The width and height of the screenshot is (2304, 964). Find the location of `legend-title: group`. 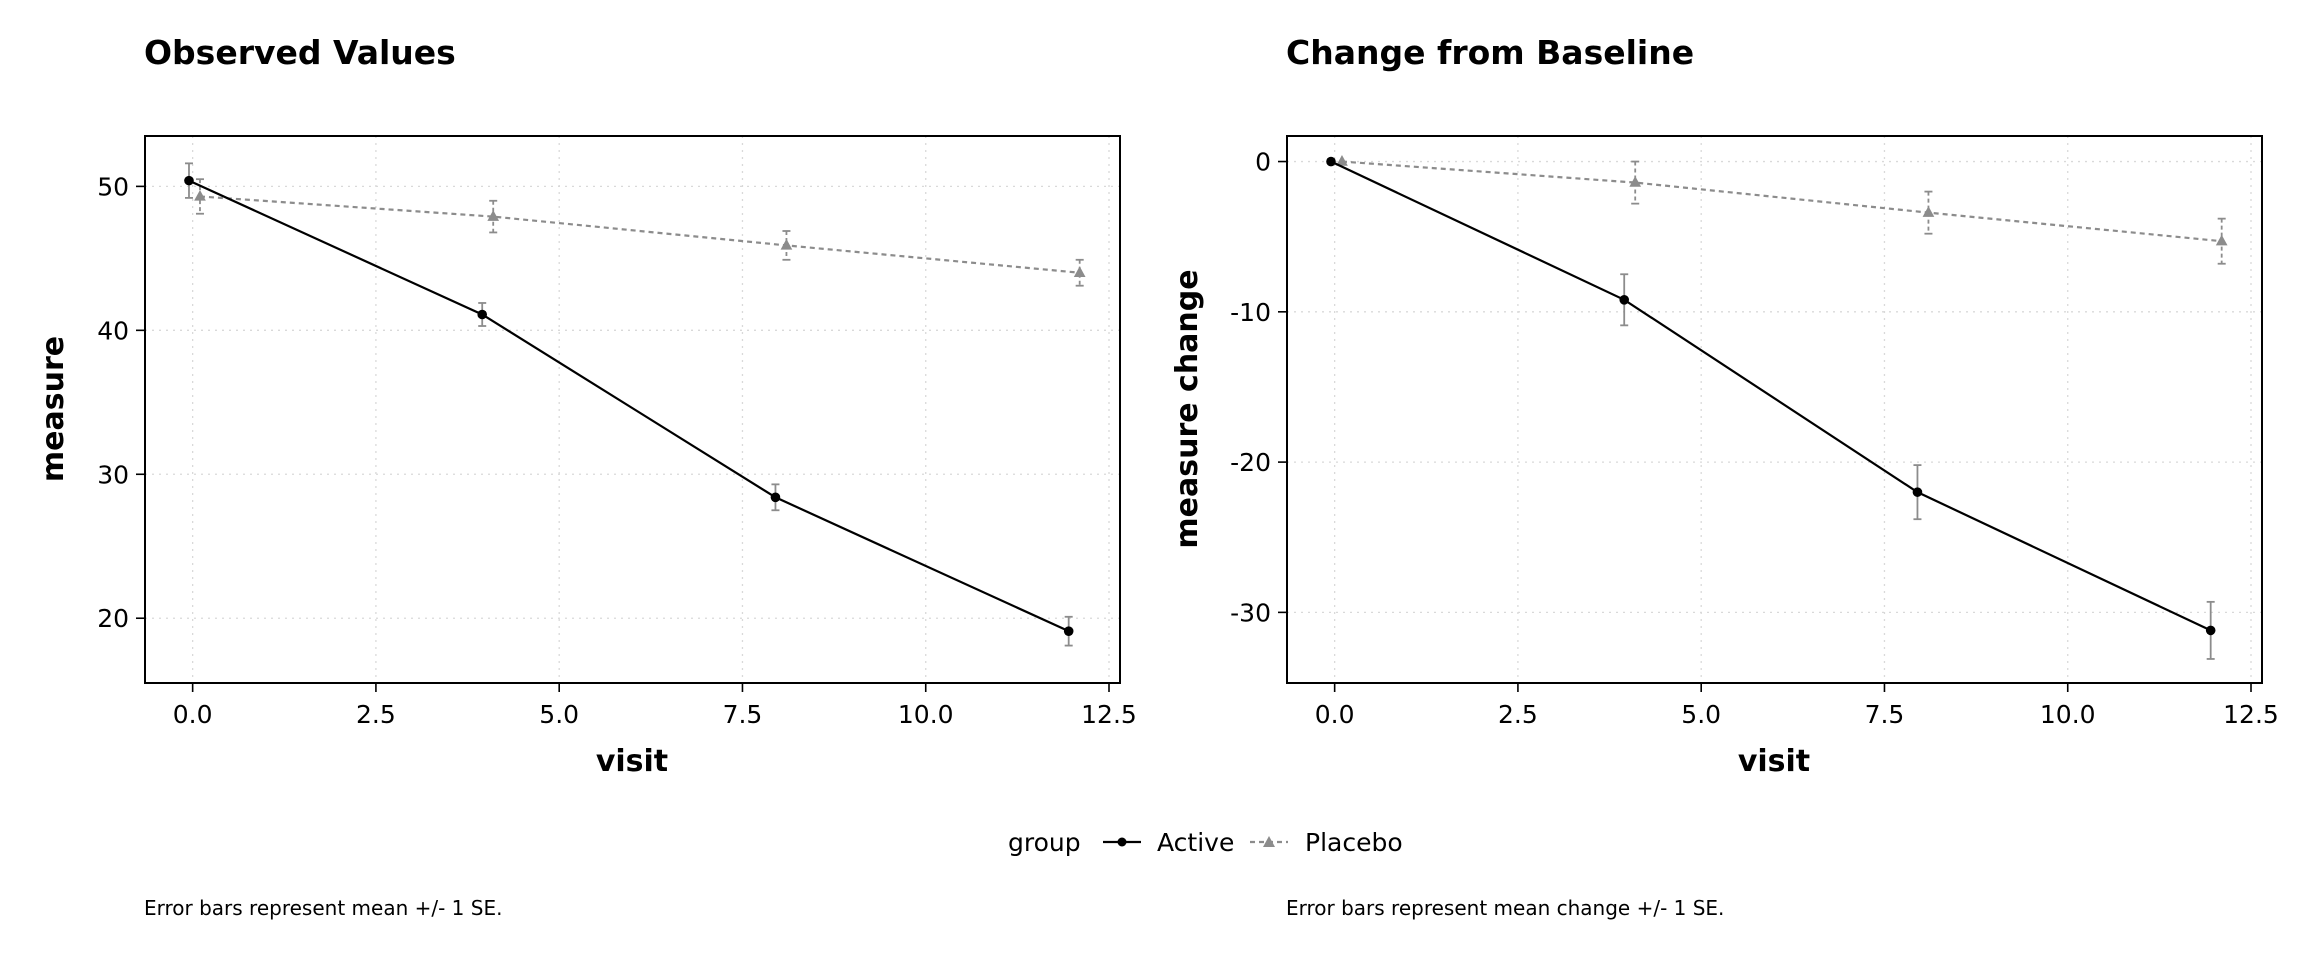

legend-title: group is located at coordinates (1044, 842).